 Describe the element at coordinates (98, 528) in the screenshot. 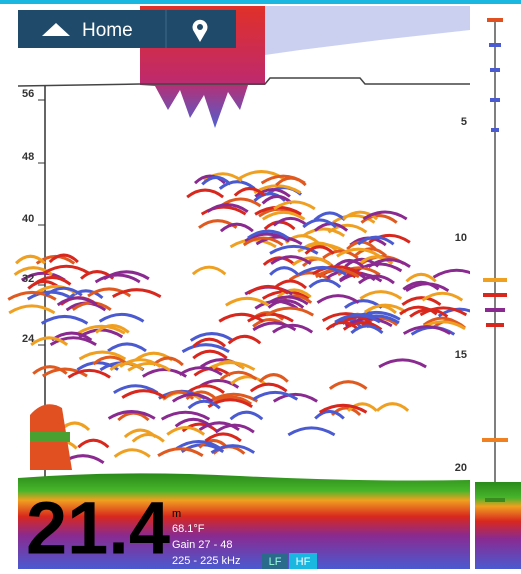

I see `depth-value: 21.4` at that location.